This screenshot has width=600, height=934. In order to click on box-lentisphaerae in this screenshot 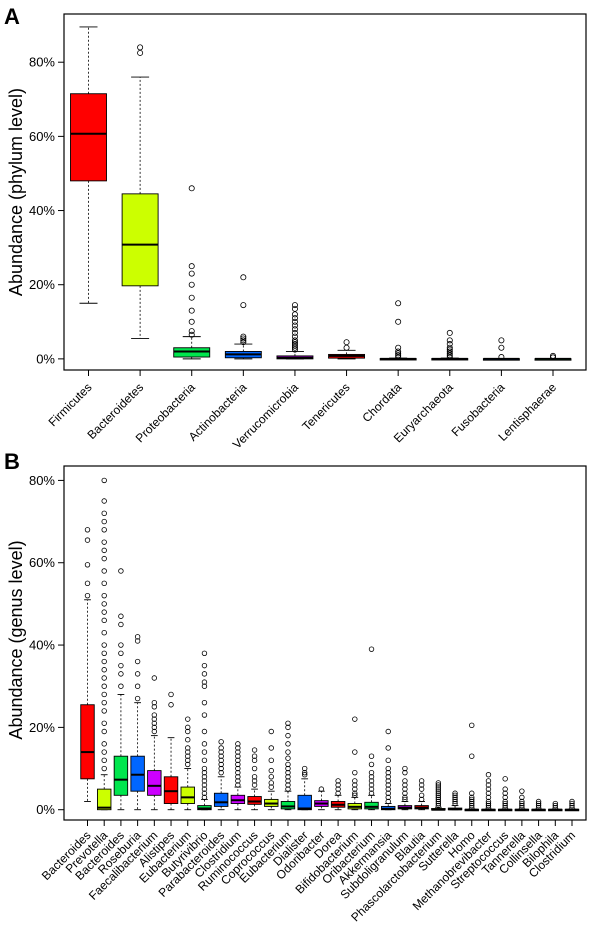, I will do `click(553, 356)`.